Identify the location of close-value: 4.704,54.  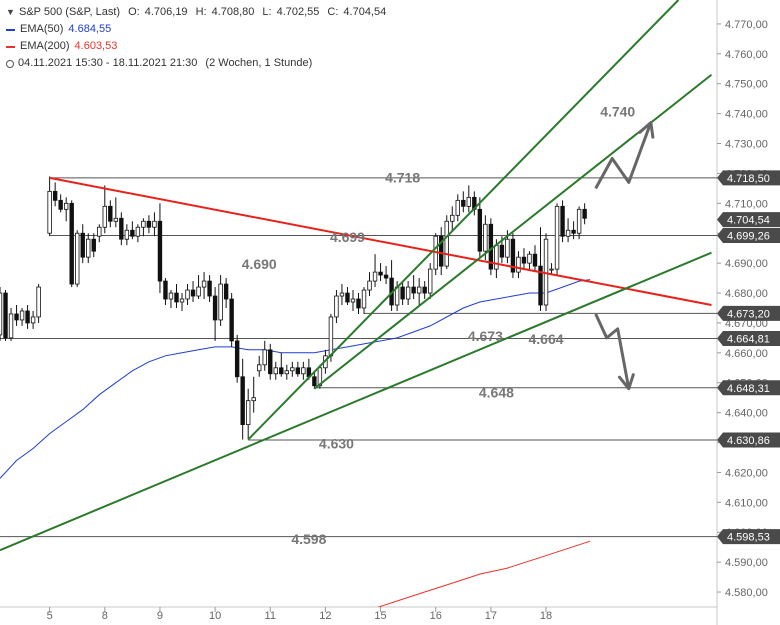
(365, 12).